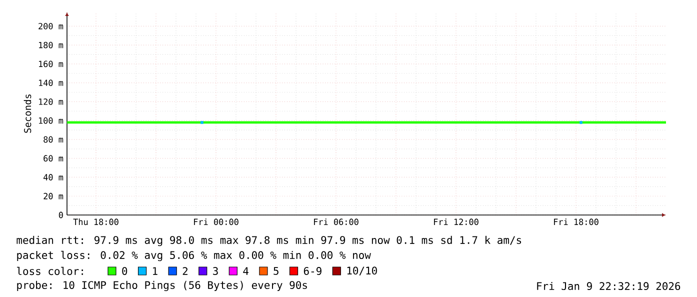 Image resolution: width=697 pixels, height=297 pixels. Describe the element at coordinates (28, 113) in the screenshot. I see `y-axis-title: Seconds` at that location.